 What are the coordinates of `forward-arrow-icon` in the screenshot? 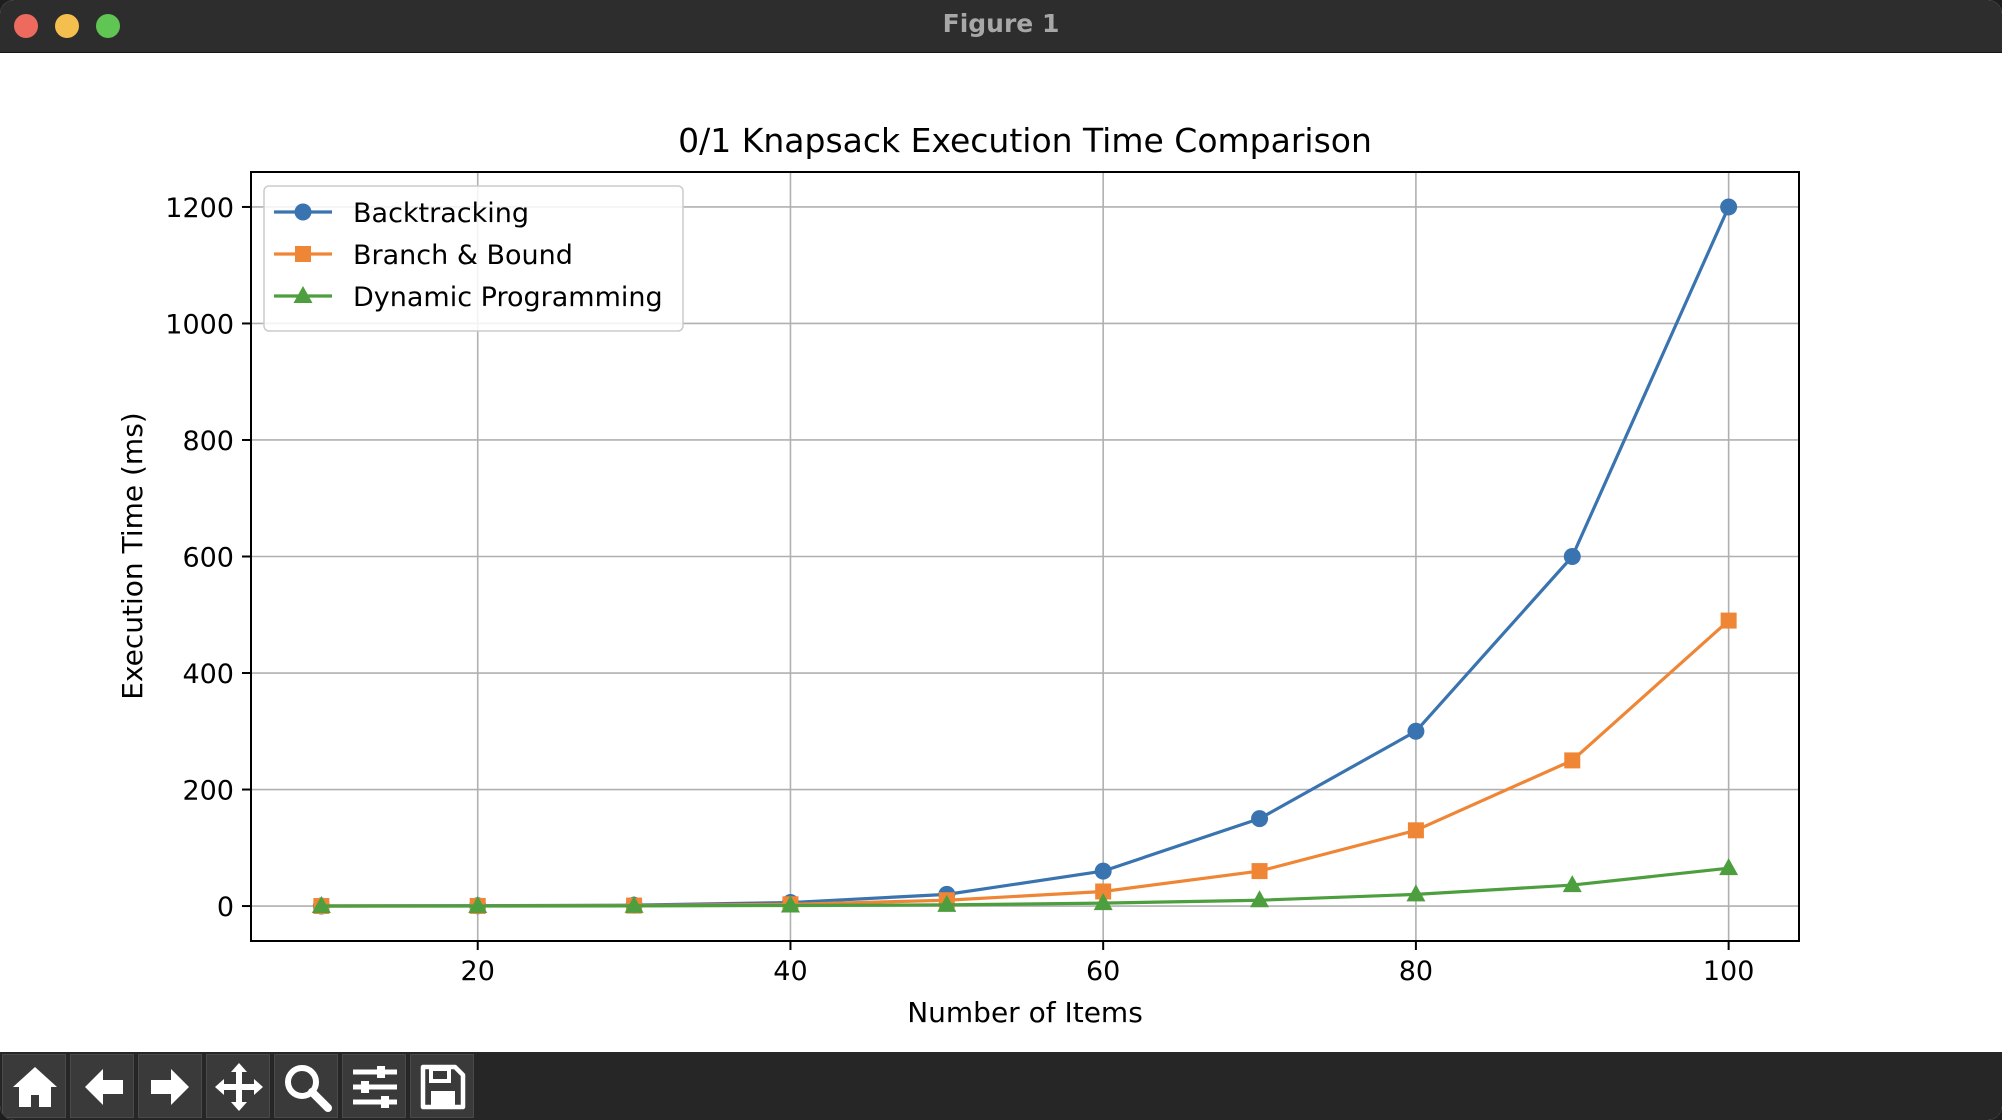 It's located at (171, 1087).